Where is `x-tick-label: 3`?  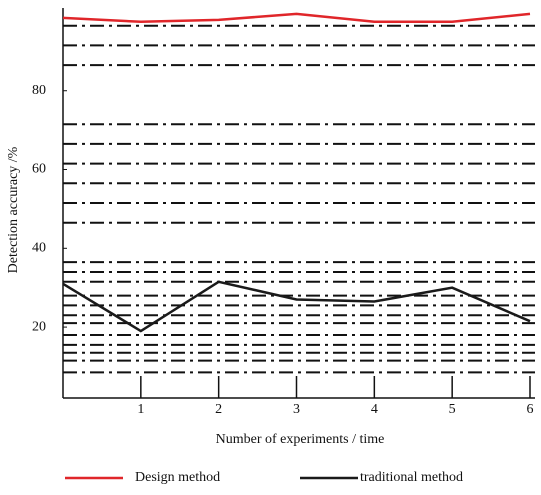 x-tick-label: 3 is located at coordinates (296, 409).